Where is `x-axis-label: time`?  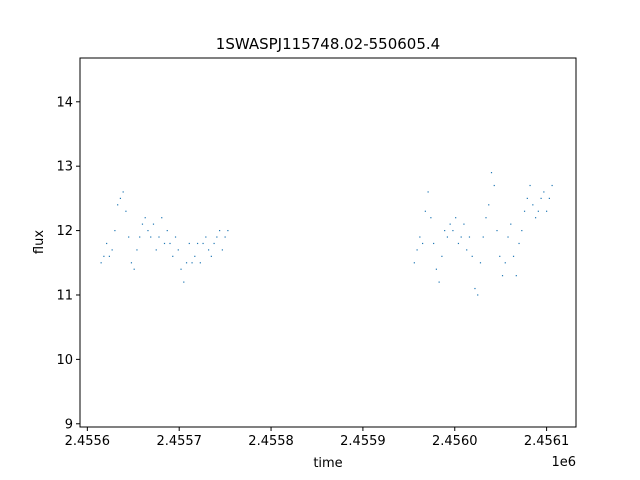
x-axis-label: time is located at coordinates (327, 463).